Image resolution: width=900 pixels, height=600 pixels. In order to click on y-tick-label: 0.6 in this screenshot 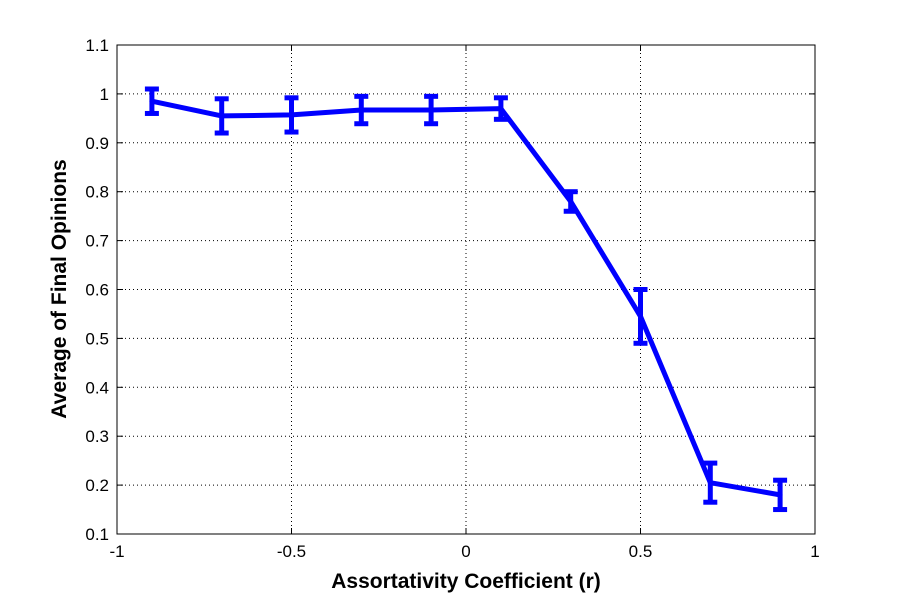, I will do `click(97, 290)`.